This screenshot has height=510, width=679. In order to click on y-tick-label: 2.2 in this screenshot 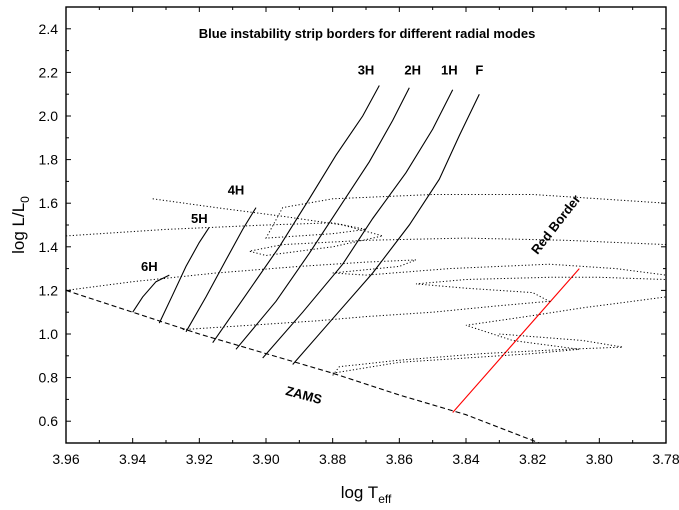, I will do `click(49, 72)`.